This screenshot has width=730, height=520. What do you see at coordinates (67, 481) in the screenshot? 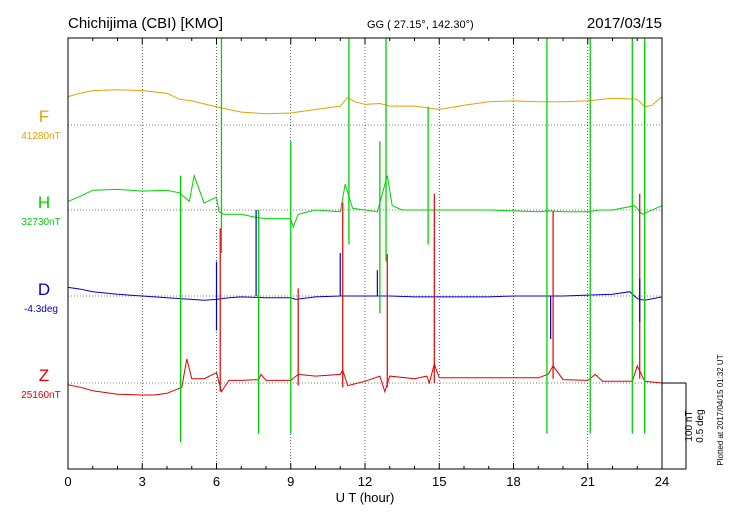
I see `x-tick-label-0: 0` at bounding box center [67, 481].